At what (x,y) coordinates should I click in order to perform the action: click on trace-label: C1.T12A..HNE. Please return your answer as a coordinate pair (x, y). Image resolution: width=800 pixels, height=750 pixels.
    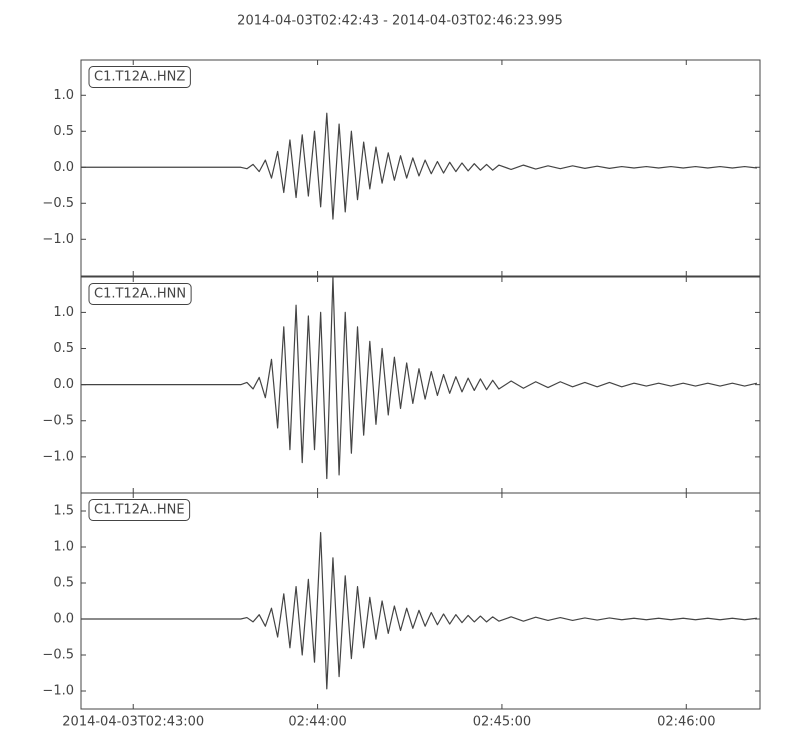
    Looking at the image, I should click on (139, 510).